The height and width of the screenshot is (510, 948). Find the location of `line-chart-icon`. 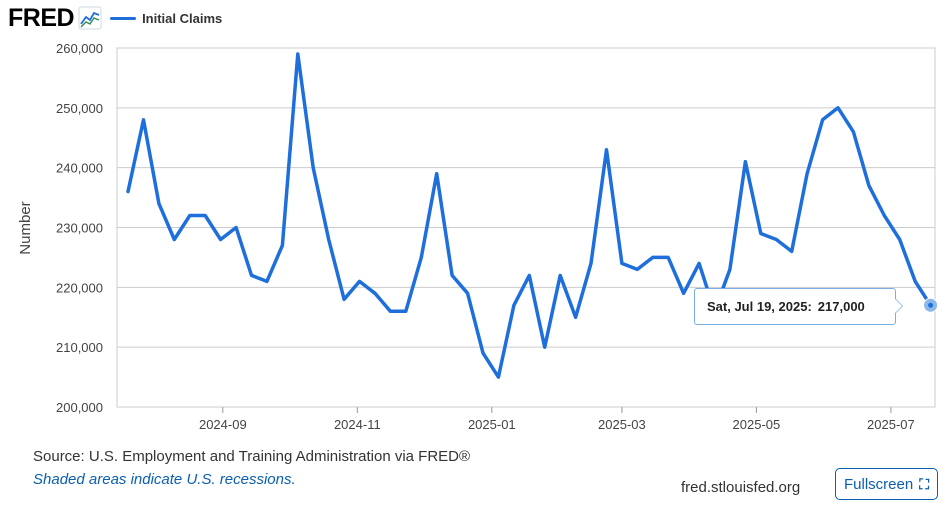

line-chart-icon is located at coordinates (90, 18).